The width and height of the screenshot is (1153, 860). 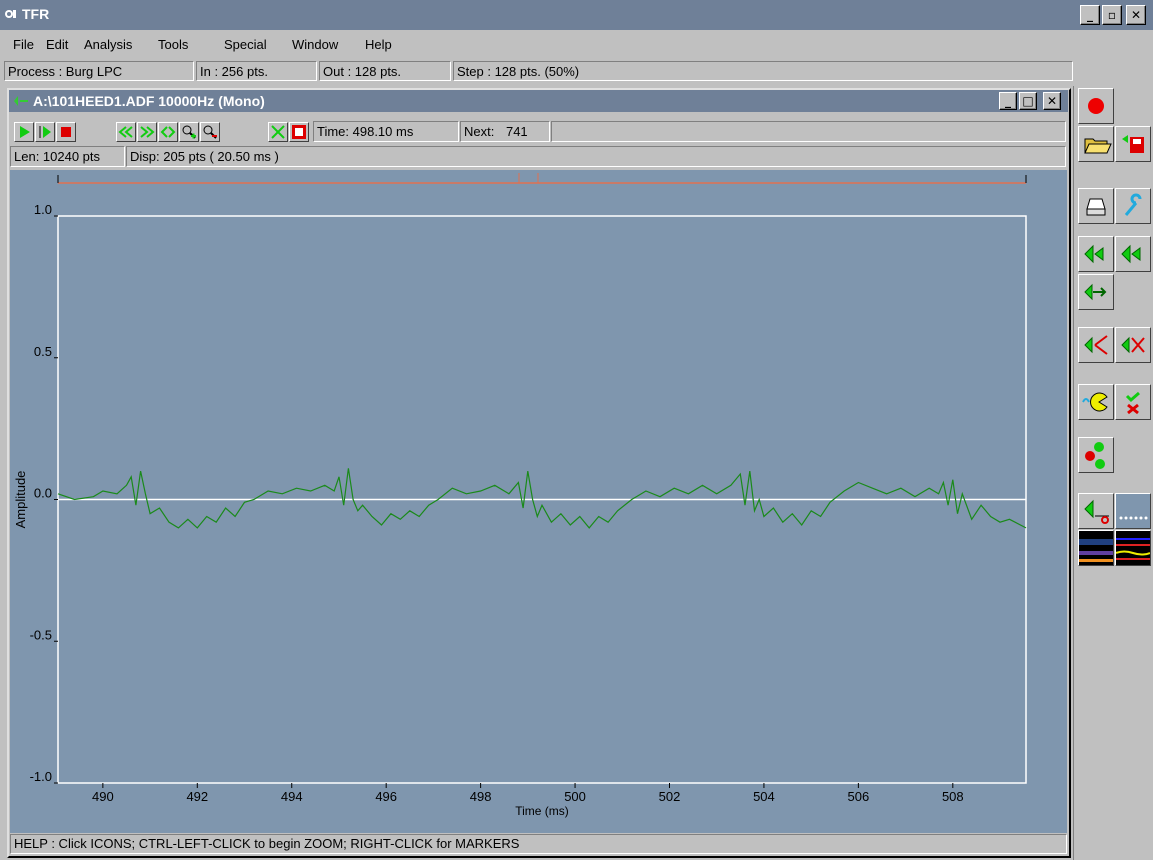 What do you see at coordinates (1133, 345) in the screenshot?
I see `wave-merge-icon` at bounding box center [1133, 345].